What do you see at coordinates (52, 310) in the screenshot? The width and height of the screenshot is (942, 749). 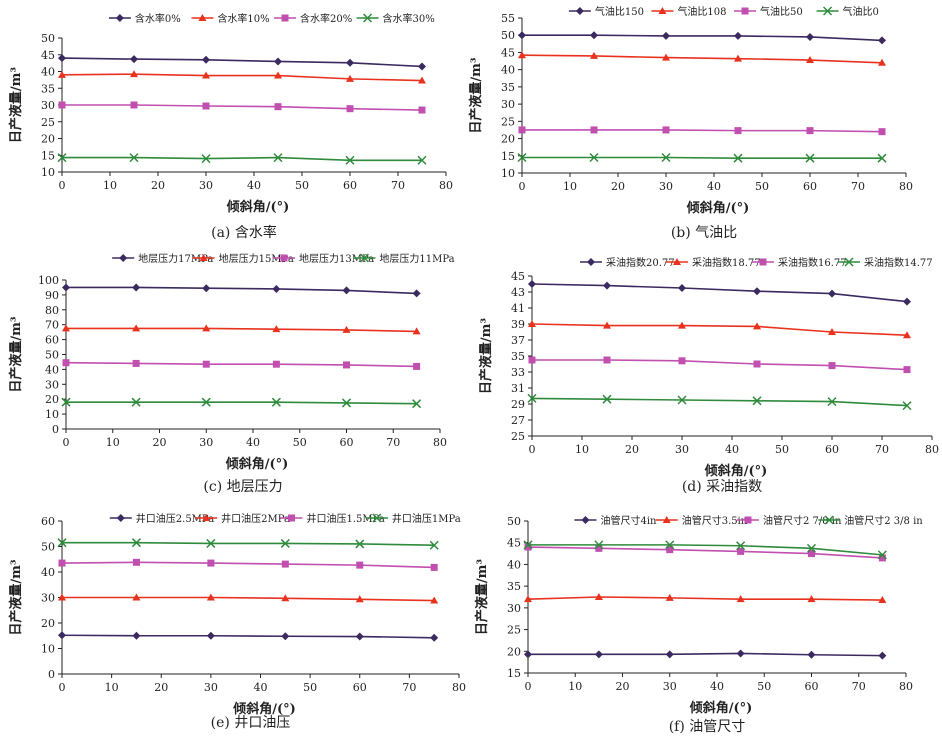 I see `y-tick-label: 80` at bounding box center [52, 310].